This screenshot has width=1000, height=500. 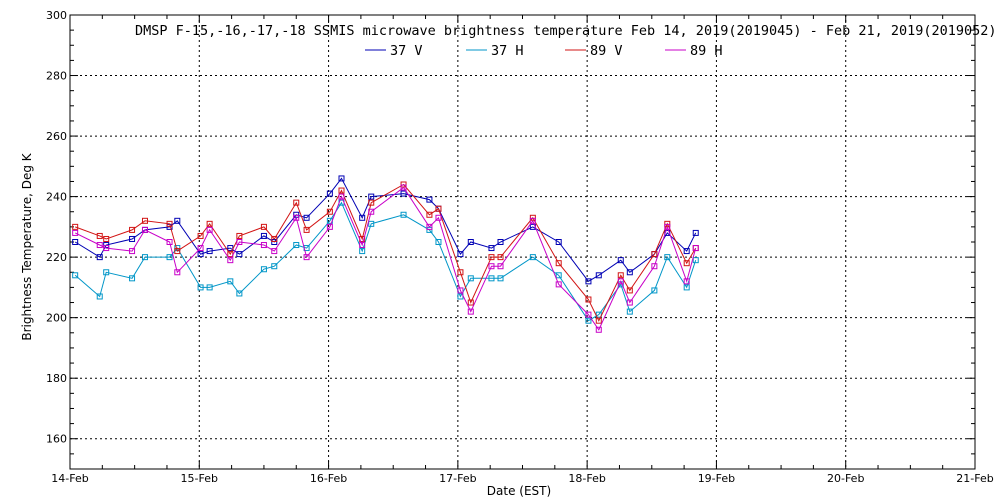 I want to click on y-tick-label: 300, so click(x=56, y=15).